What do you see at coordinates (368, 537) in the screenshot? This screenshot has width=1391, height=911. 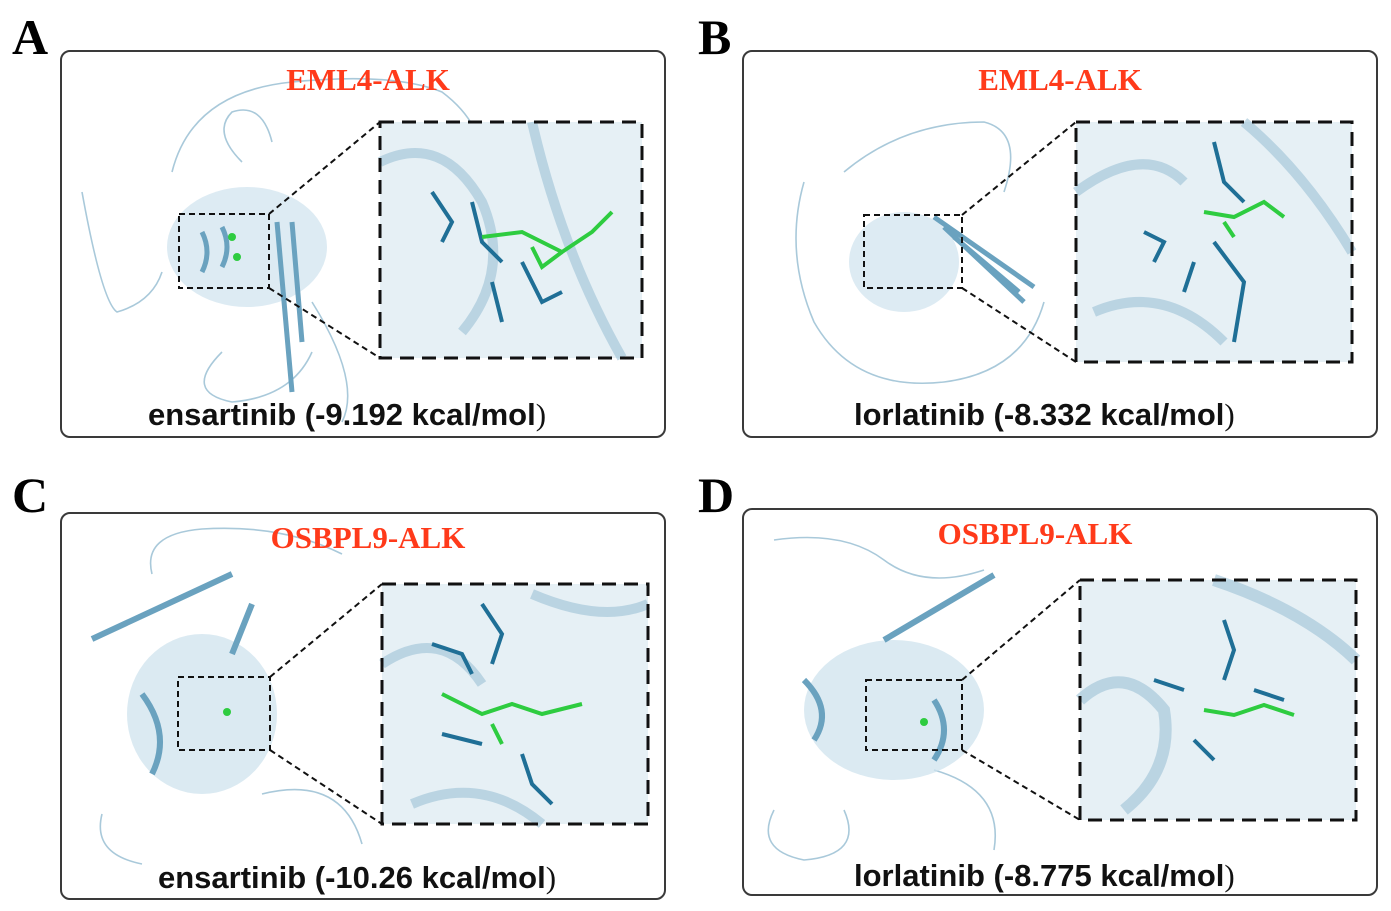 I see `target-label-c: OSBPL9-ALK` at bounding box center [368, 537].